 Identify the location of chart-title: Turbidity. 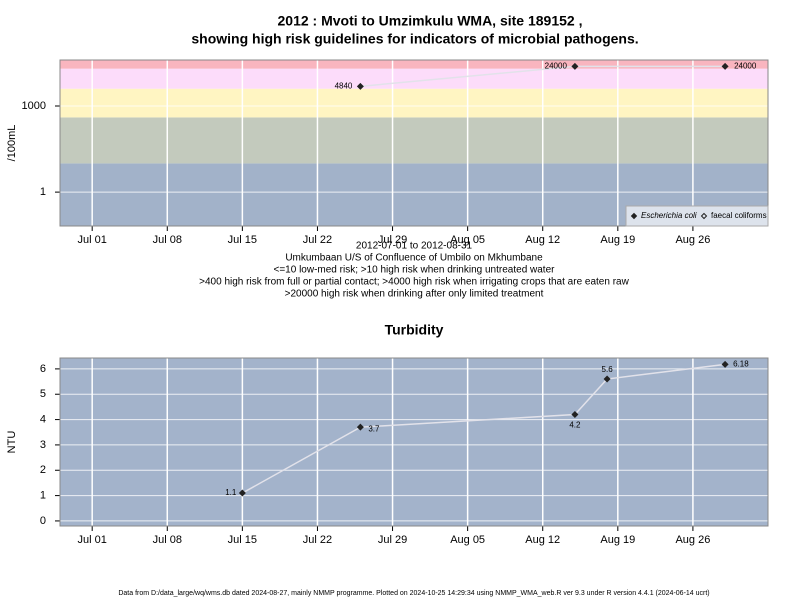
(414, 330).